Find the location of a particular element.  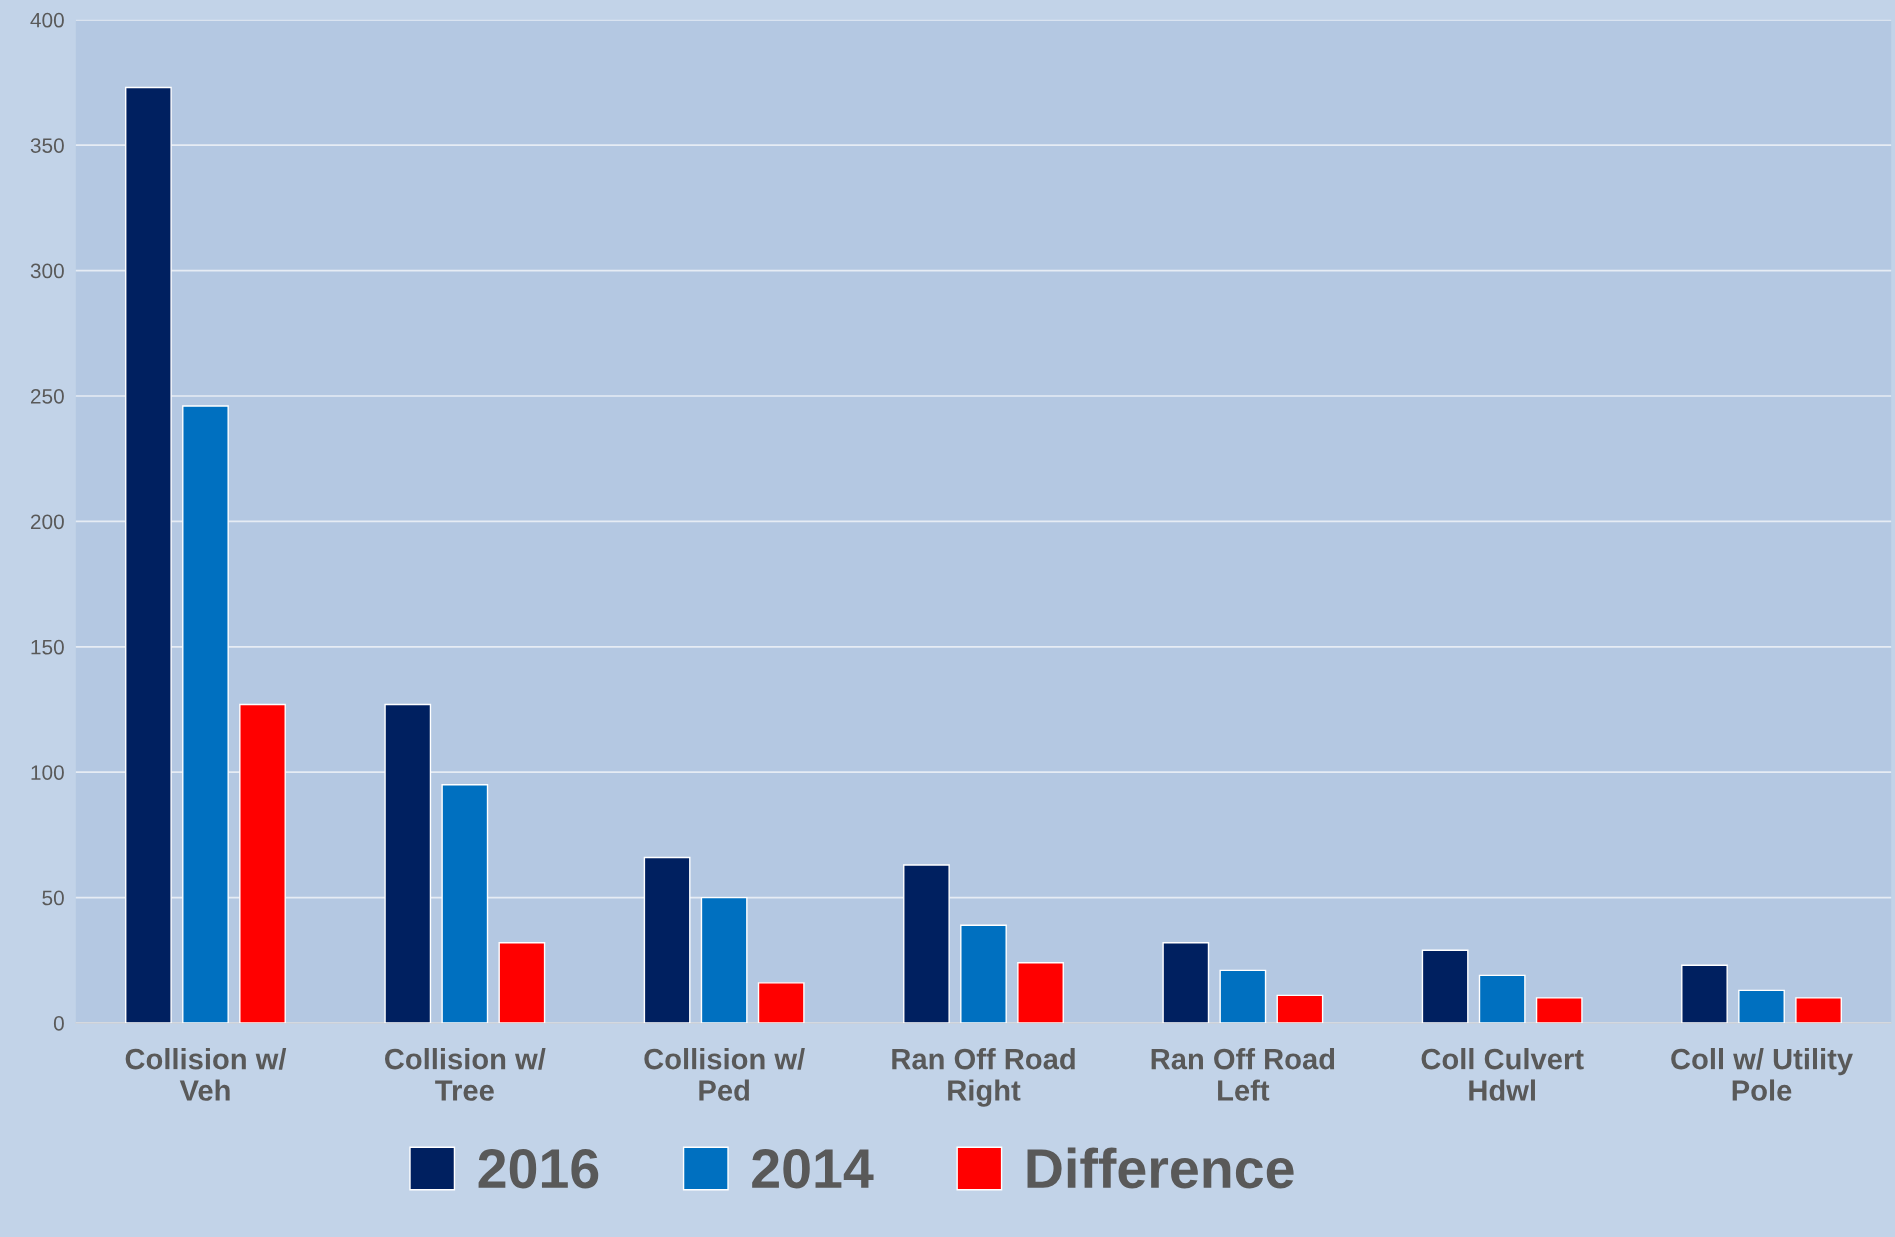

y-tick-label: 100 is located at coordinates (47, 772).